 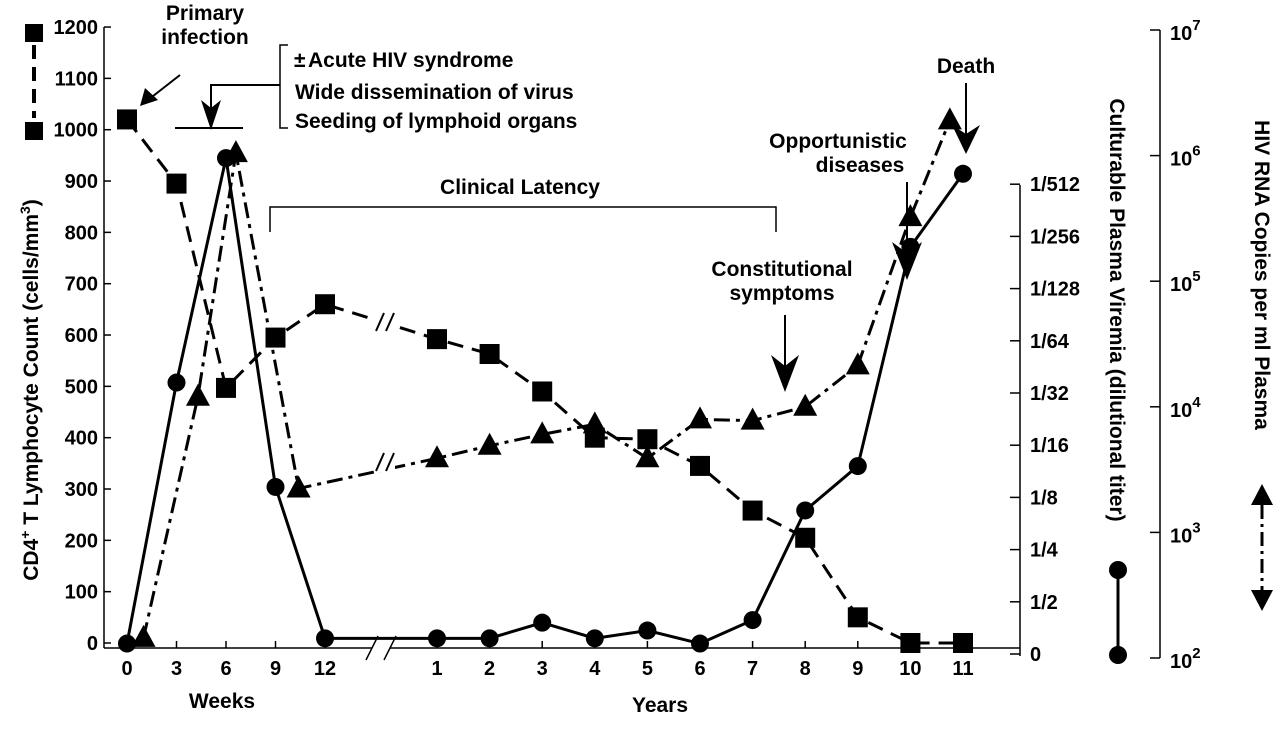 I want to click on viremia-axis-tick-label: 1/4, so click(x=1044, y=551).